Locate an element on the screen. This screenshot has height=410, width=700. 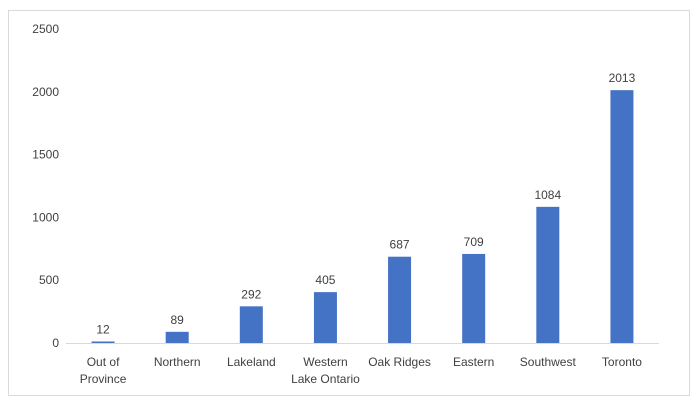
x-tick-label: Toronto is located at coordinates (622, 362).